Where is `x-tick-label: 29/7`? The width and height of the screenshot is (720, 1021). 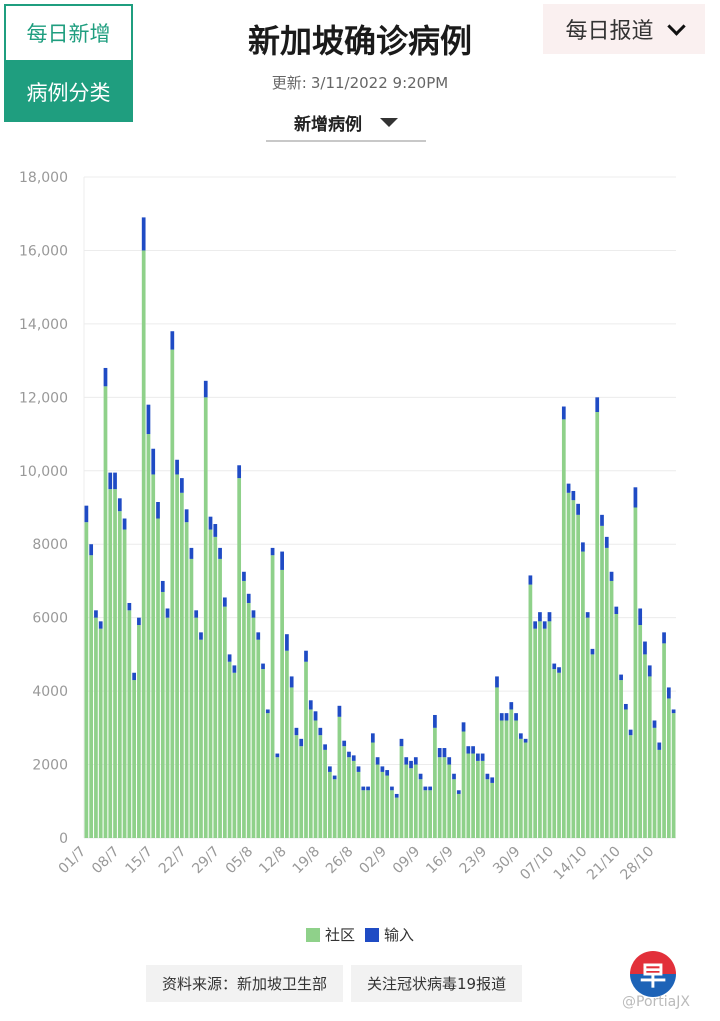 x-tick-label: 29/7 is located at coordinates (206, 861).